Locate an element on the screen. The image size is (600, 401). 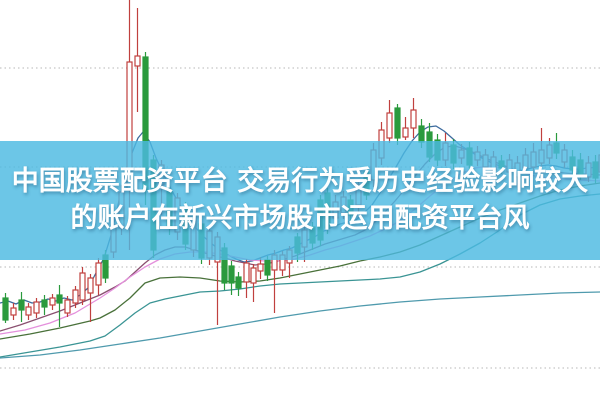
headline-line-2: 的账户在新兴市场股市运用配资平台风 is located at coordinates (300, 218).